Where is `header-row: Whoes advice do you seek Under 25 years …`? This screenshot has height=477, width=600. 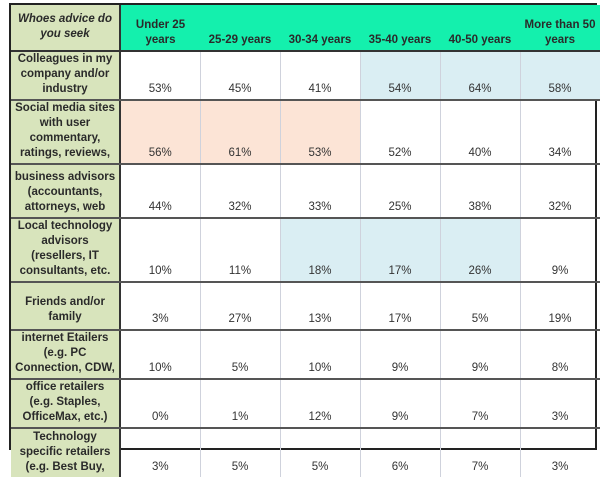 header-row: Whoes advice do you seek Under 25 years … is located at coordinates (305, 28).